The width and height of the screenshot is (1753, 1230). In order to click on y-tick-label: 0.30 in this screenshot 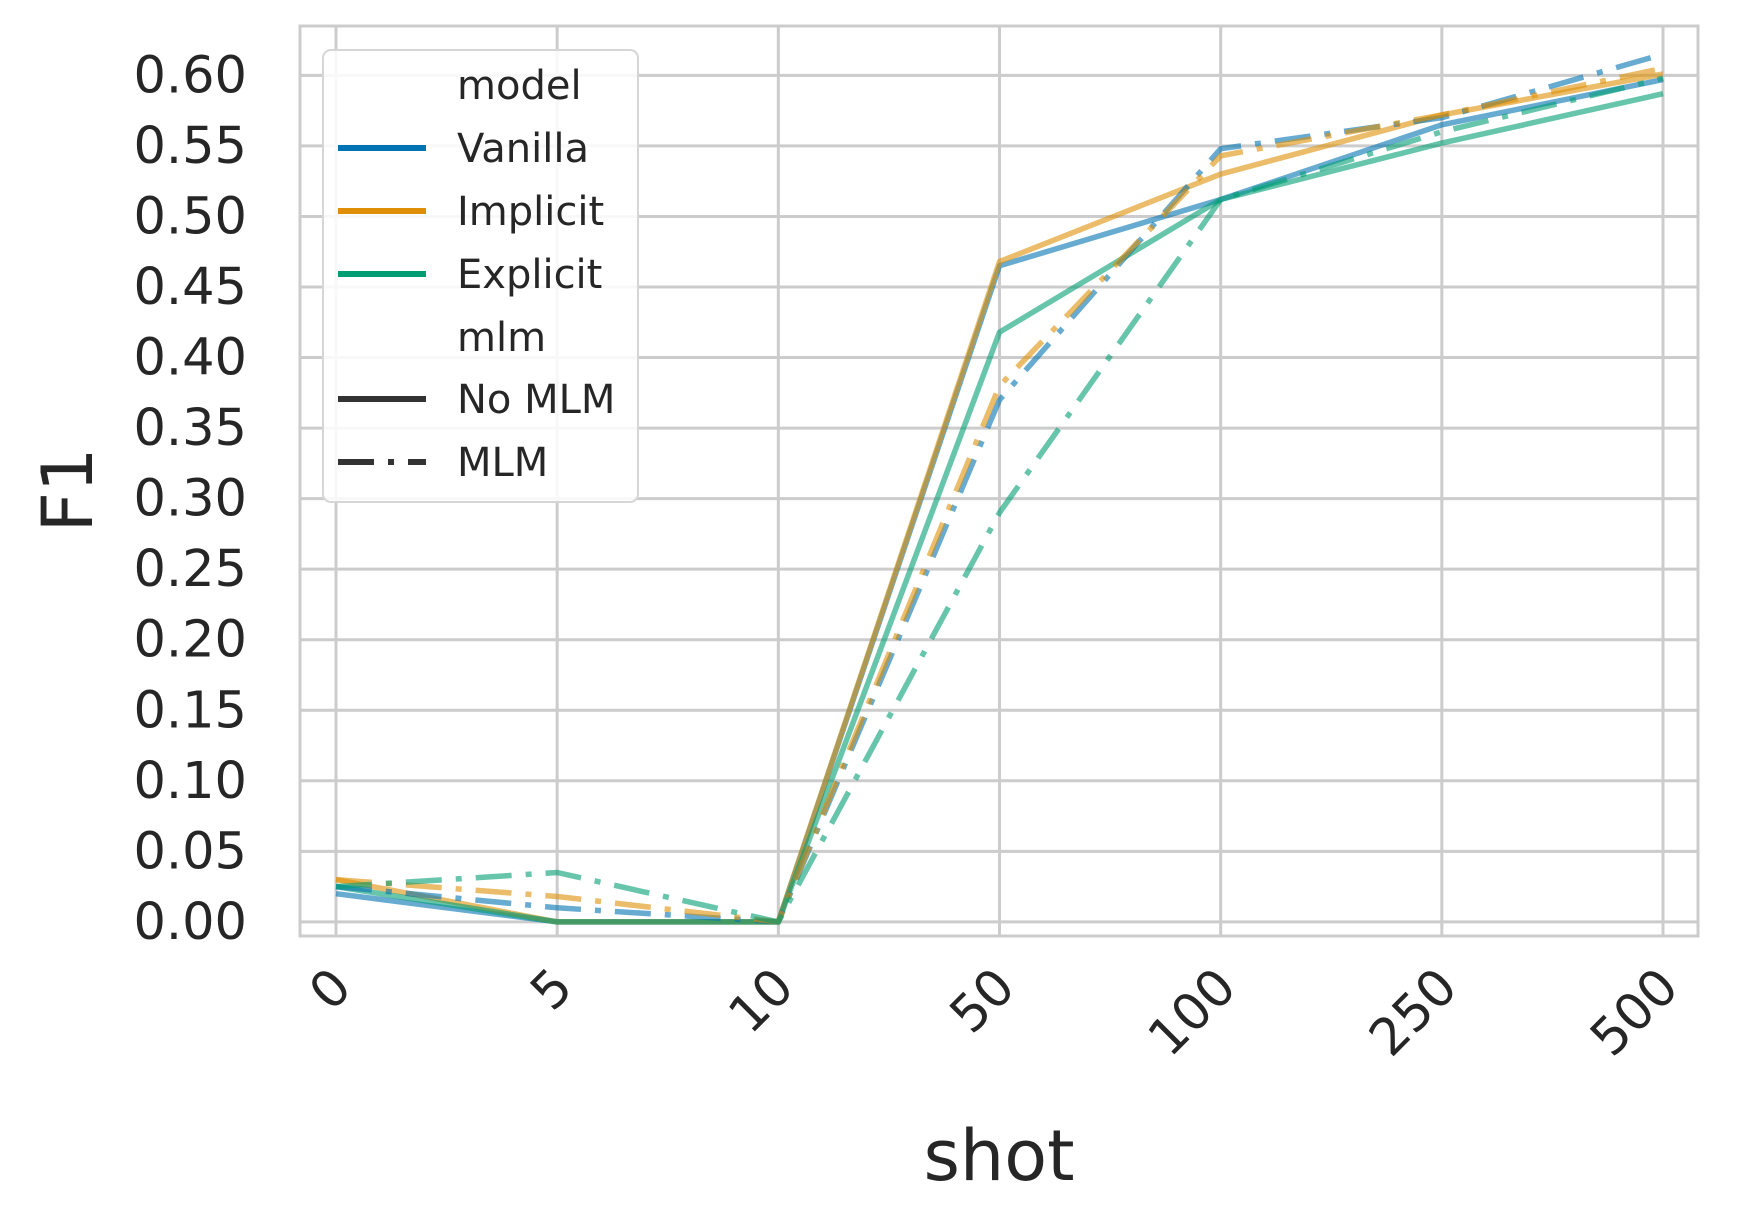, I will do `click(190, 499)`.